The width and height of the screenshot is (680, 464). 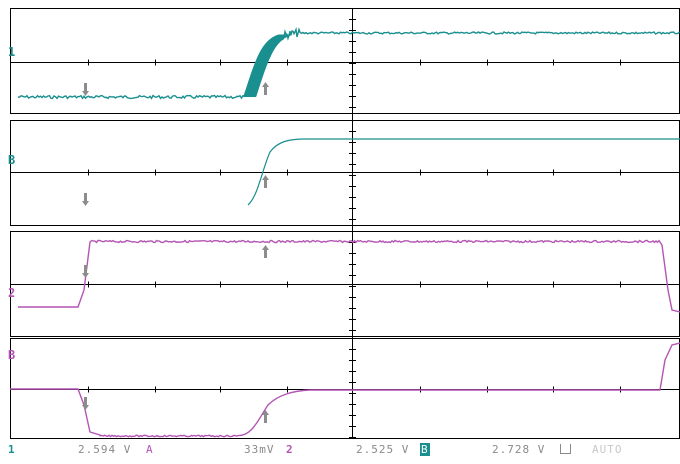 I want to click on cursor-a-value: 2.594 V, so click(x=105, y=449).